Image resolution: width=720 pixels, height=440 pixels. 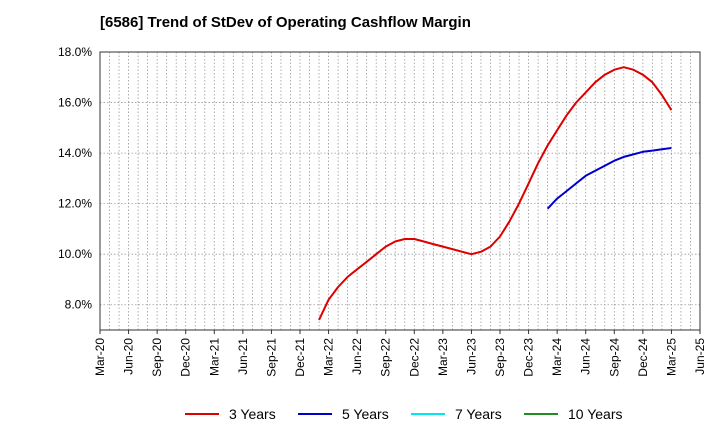 What do you see at coordinates (609, 178) in the screenshot?
I see `series-line-5-years` at bounding box center [609, 178].